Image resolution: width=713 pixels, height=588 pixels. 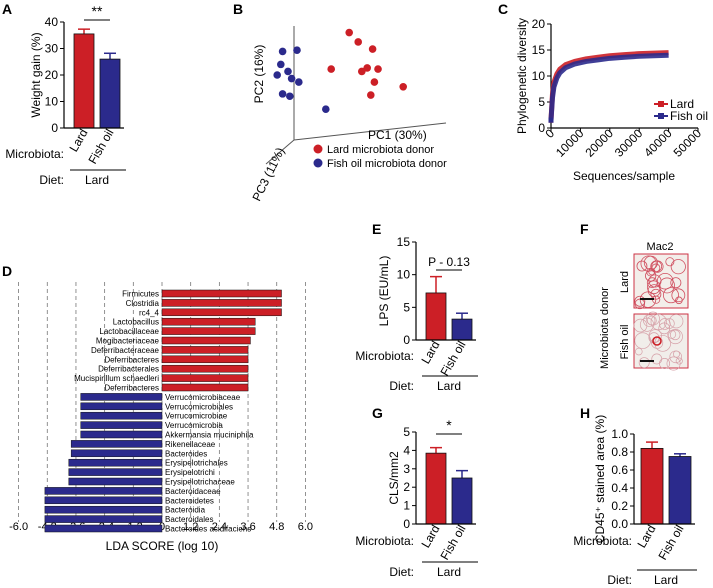 What do you see at coordinates (305, 527) in the screenshot?
I see `x-tick-label: 6.0` at bounding box center [305, 527].